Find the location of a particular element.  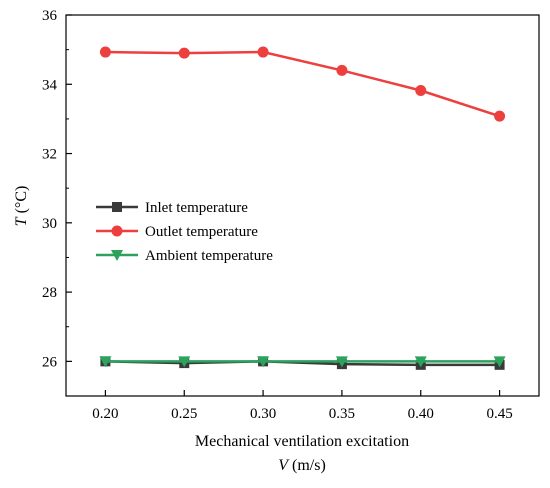

series-inlet-temperature is located at coordinates (302, 363).